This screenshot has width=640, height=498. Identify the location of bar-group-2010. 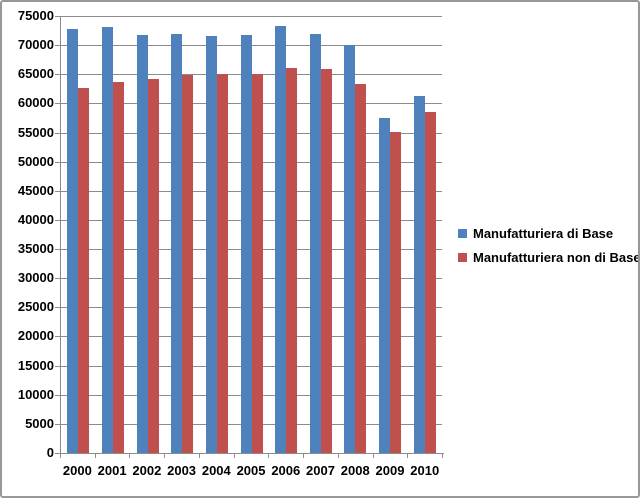
(424, 234).